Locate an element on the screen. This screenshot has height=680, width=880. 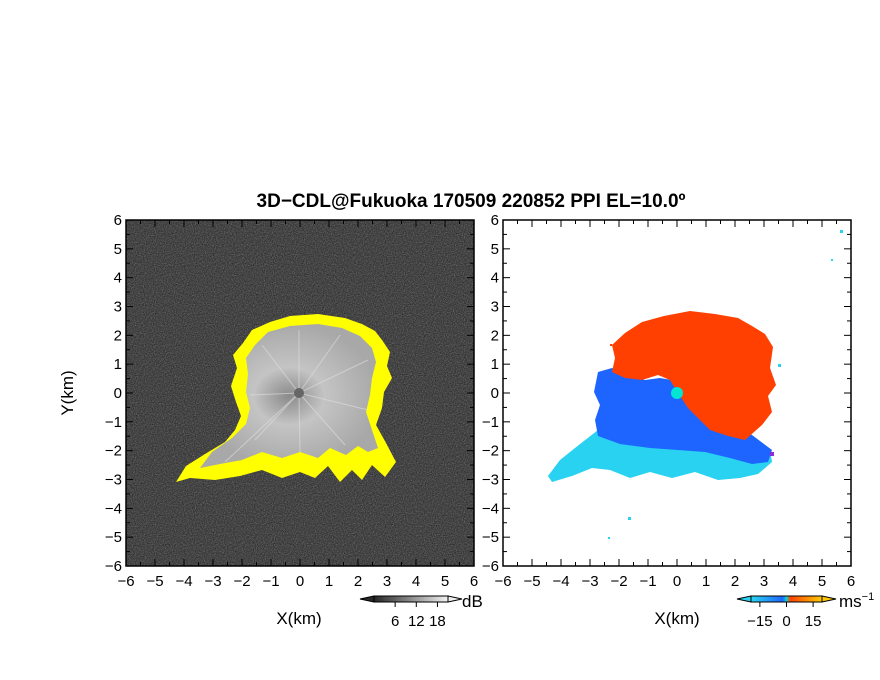
x-axis-label-left: X(km) is located at coordinates (298, 618).